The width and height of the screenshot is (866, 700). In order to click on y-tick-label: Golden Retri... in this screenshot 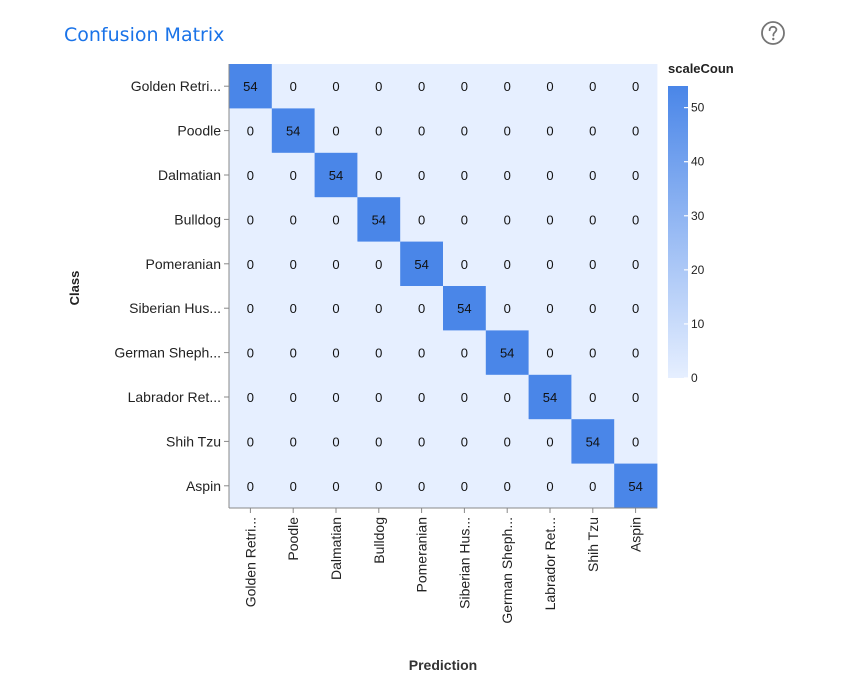, I will do `click(176, 86)`.